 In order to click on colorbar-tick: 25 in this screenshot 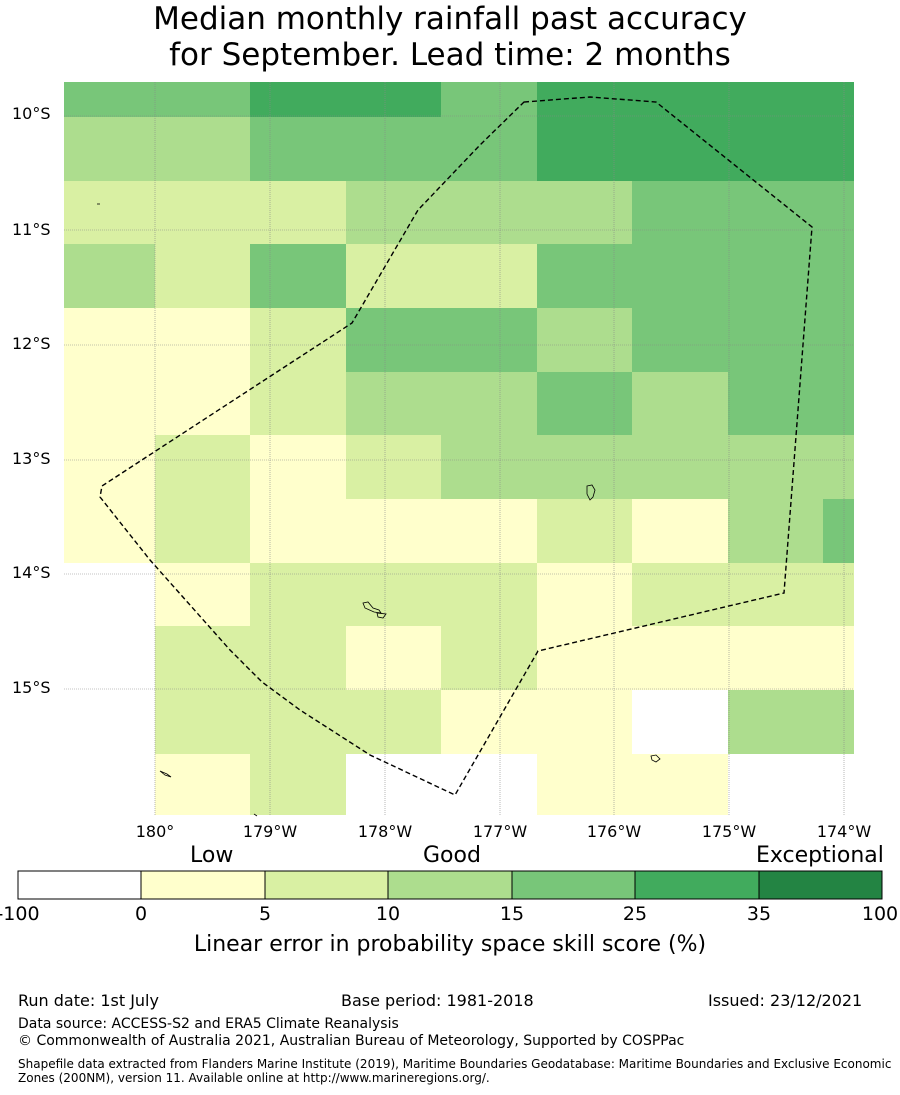, I will do `click(635, 914)`.